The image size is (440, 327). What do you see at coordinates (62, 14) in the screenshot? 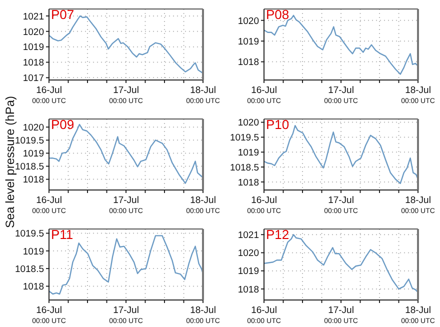
I see `chart-title: P07` at bounding box center [62, 14].